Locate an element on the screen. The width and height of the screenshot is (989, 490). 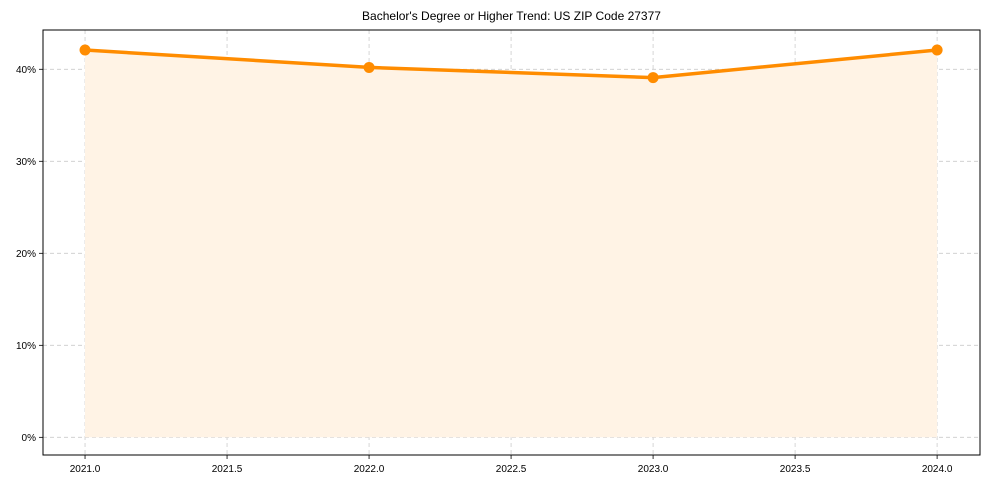
y-tick-label: 30% is located at coordinates (26, 162).